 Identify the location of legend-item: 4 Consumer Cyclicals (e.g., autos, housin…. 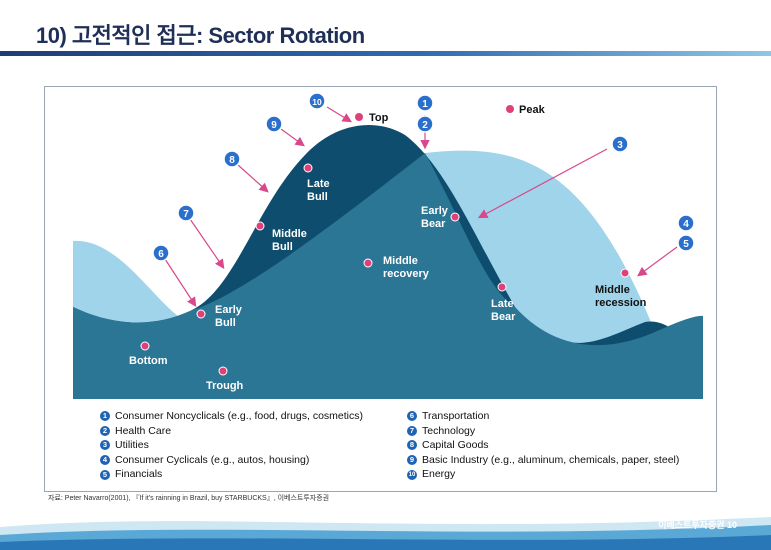
(231, 460).